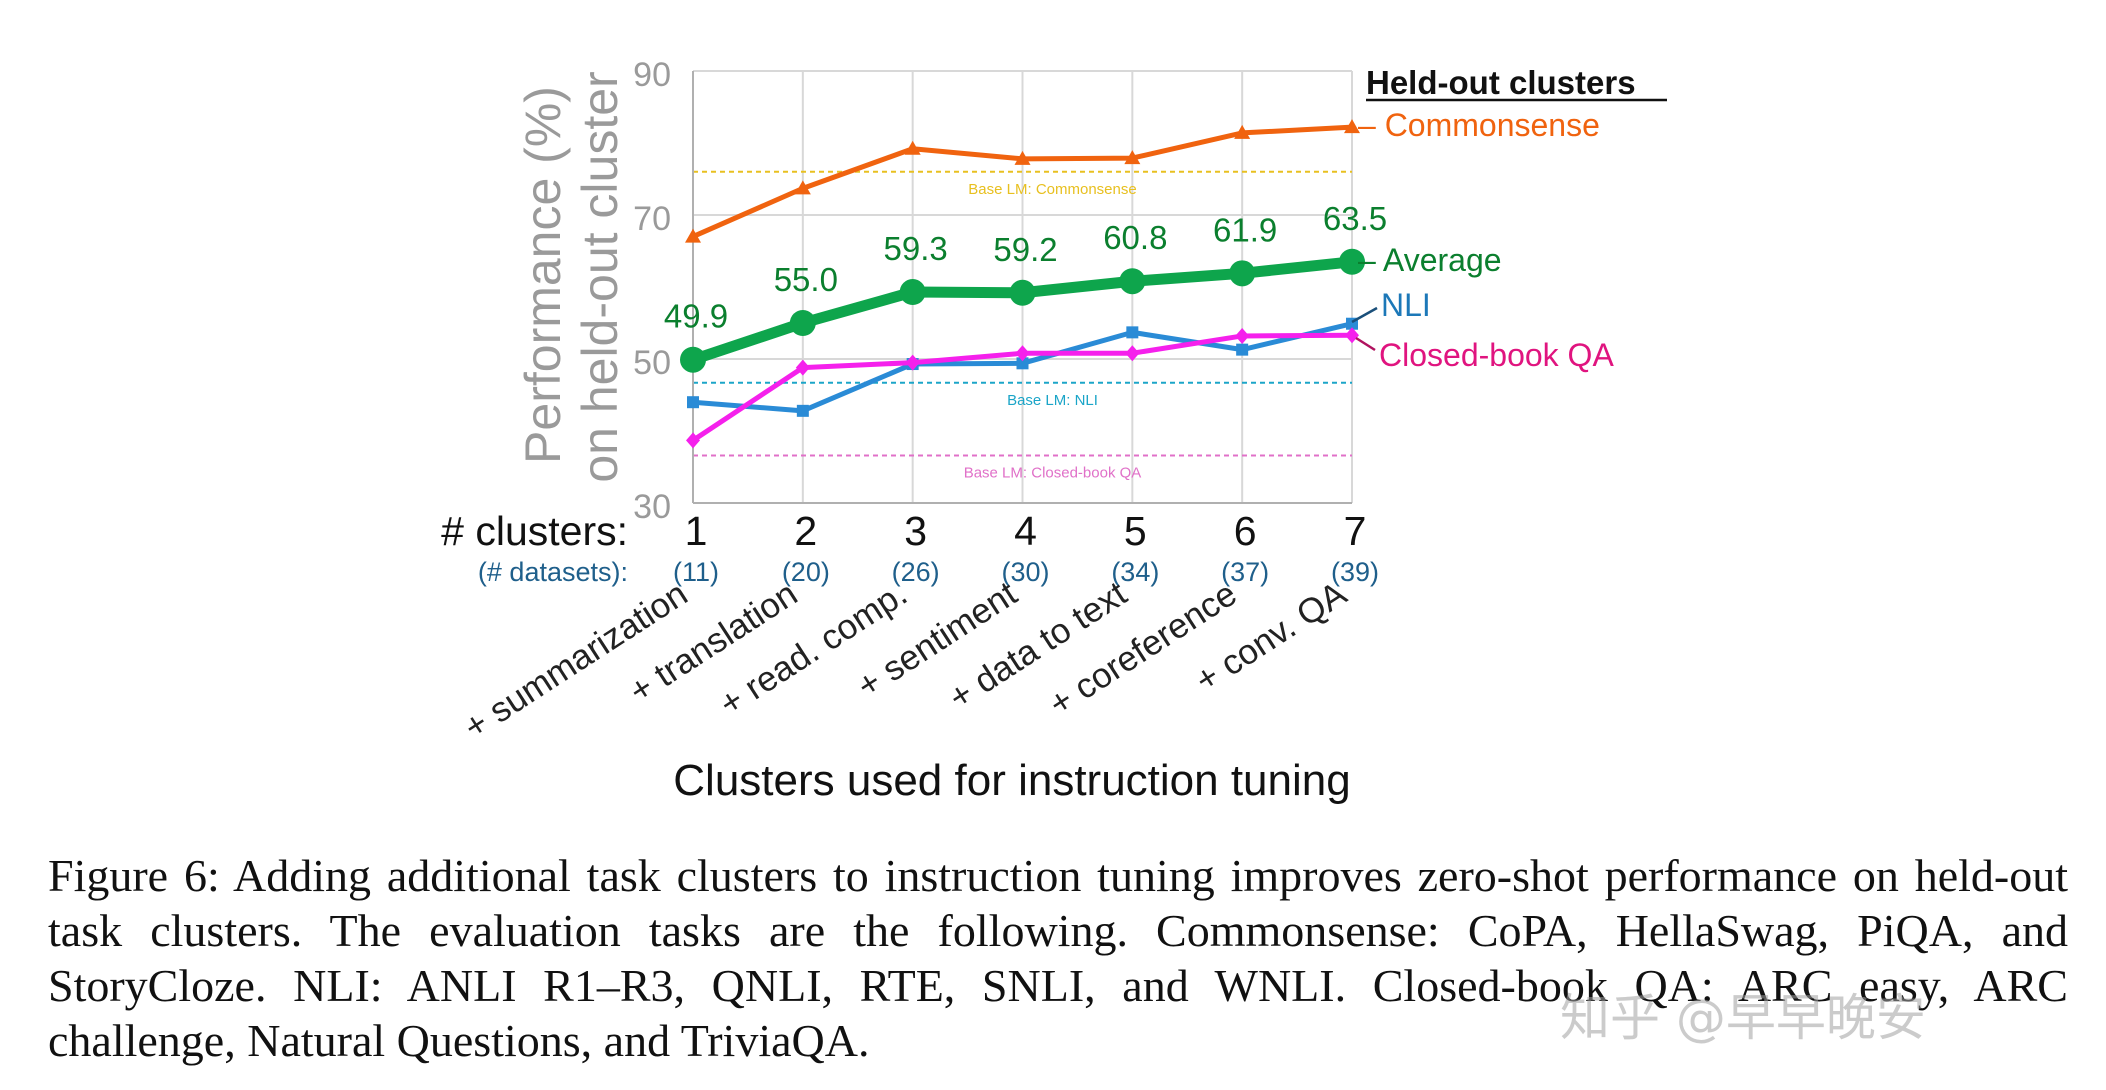  I want to click on series-layer, so click(1022, 284).